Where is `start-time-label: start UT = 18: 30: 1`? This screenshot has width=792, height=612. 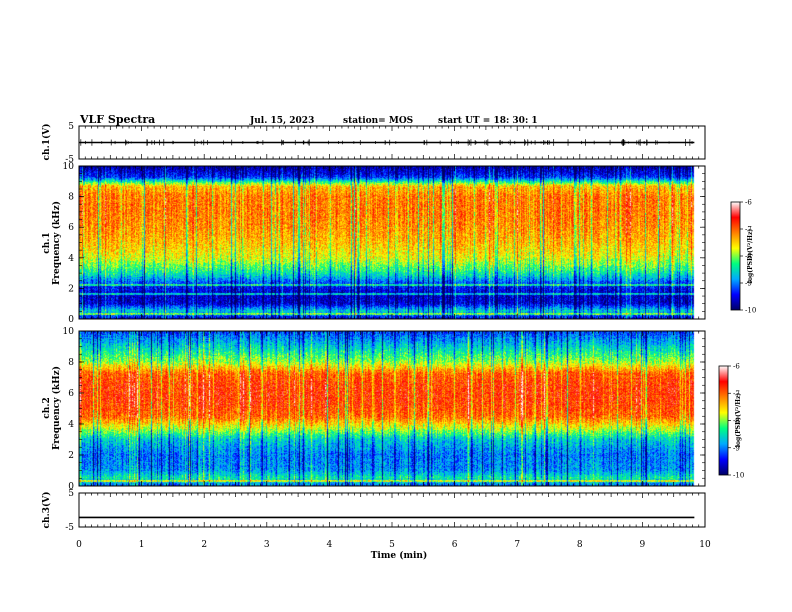
start-time-label: start UT = 18: 30: 1 is located at coordinates (488, 121).